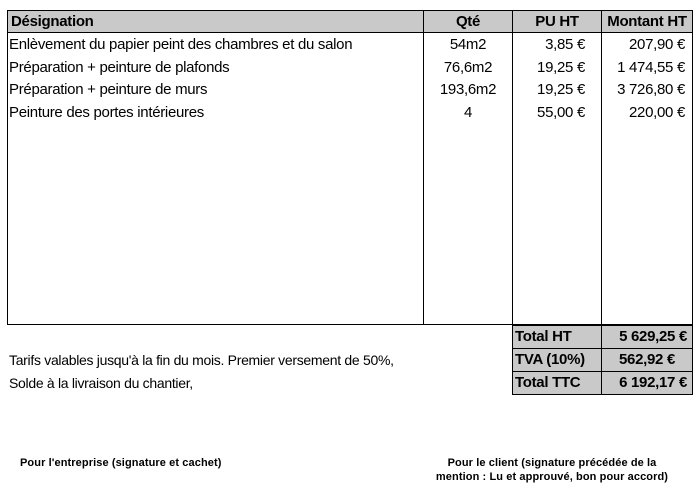 Image resolution: width=700 pixels, height=489 pixels. Describe the element at coordinates (106, 112) in the screenshot. I see `cell-designation: Peinture des portes intérieures` at that location.